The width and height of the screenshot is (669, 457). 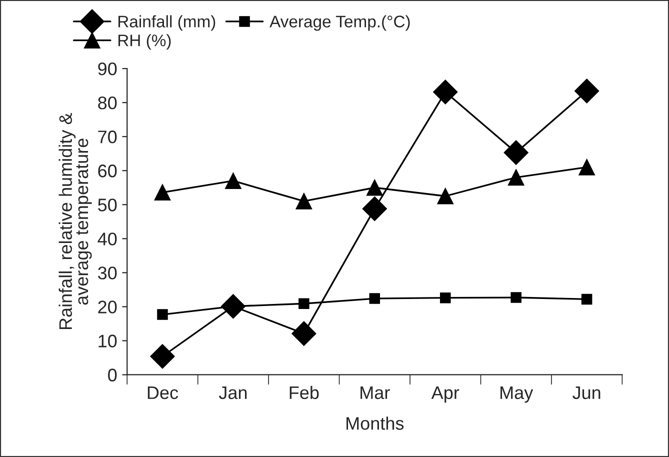 I want to click on x-tick-label: Apr, so click(x=445, y=394).